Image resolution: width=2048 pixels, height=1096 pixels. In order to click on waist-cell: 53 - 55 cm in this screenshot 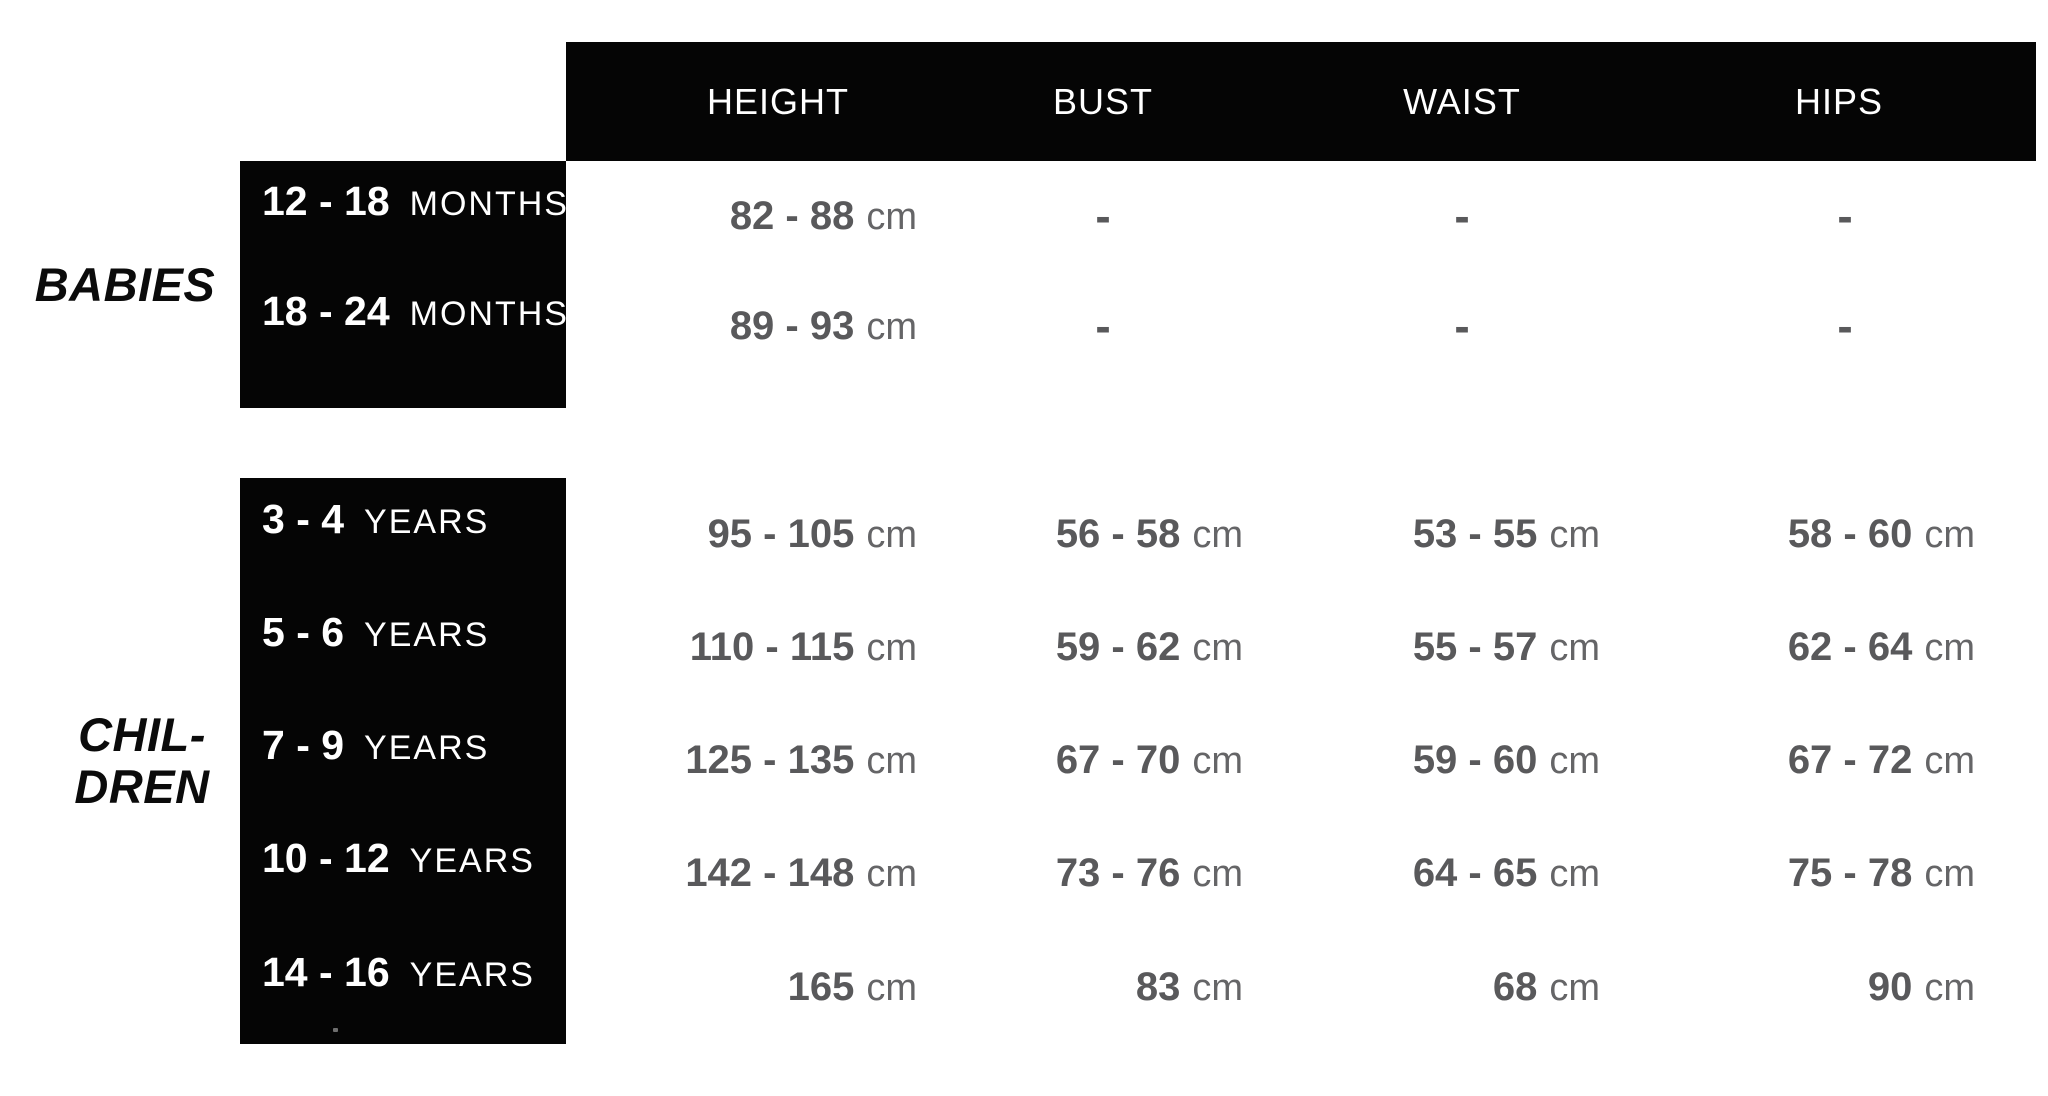, I will do `click(1488, 534)`.